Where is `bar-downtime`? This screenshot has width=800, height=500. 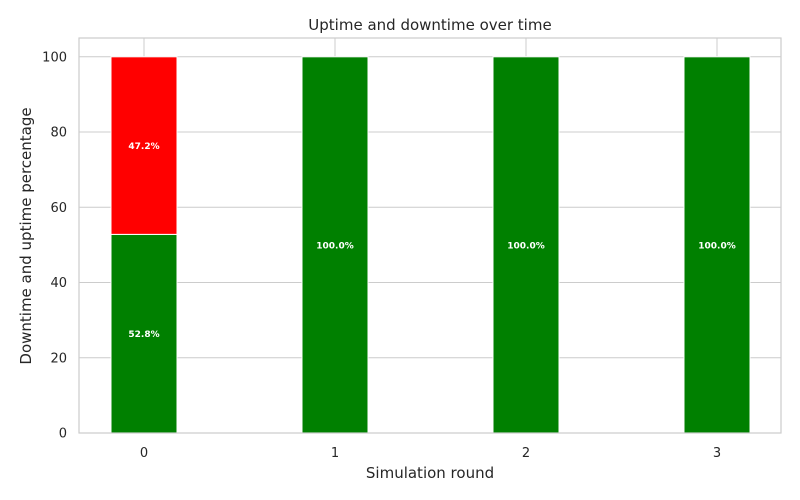 bar-downtime is located at coordinates (144, 145).